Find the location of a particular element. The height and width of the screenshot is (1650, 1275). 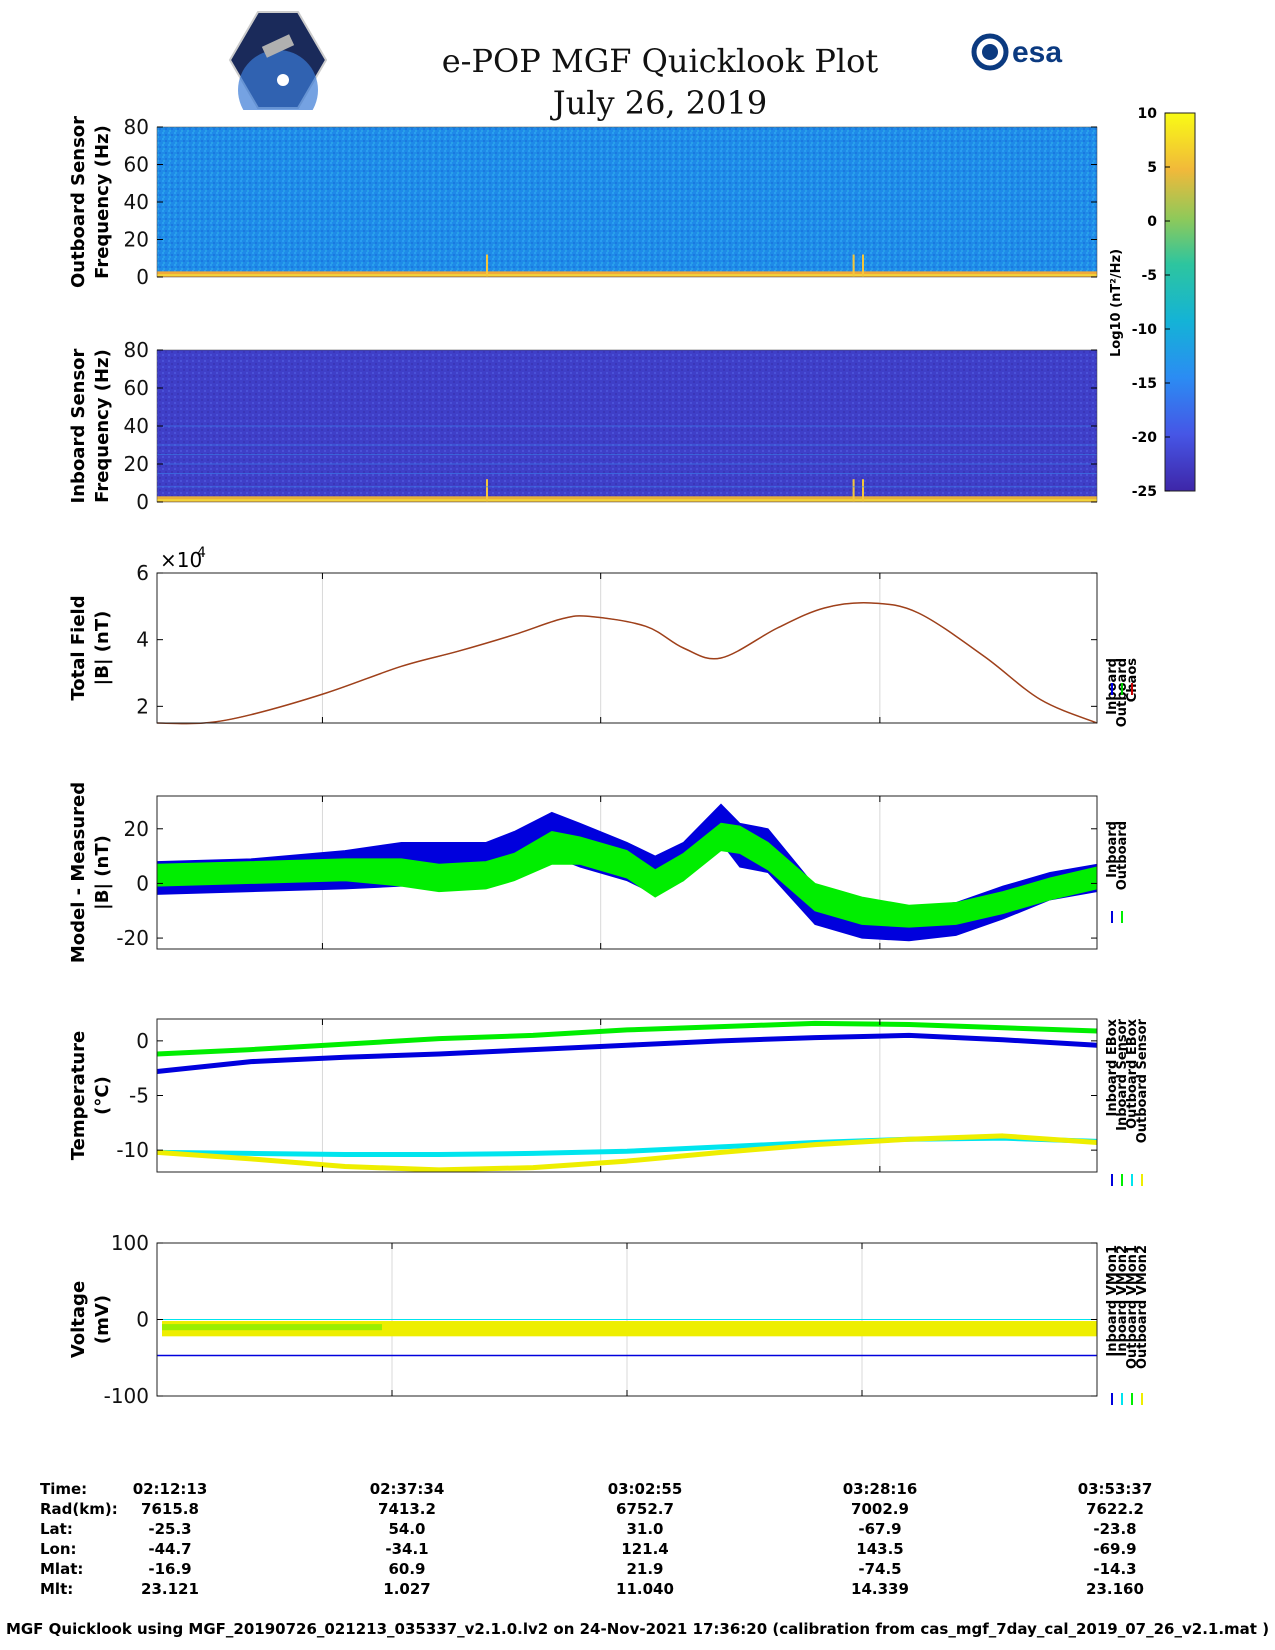

info-row-label: Mlt: is located at coordinates (57, 1589).